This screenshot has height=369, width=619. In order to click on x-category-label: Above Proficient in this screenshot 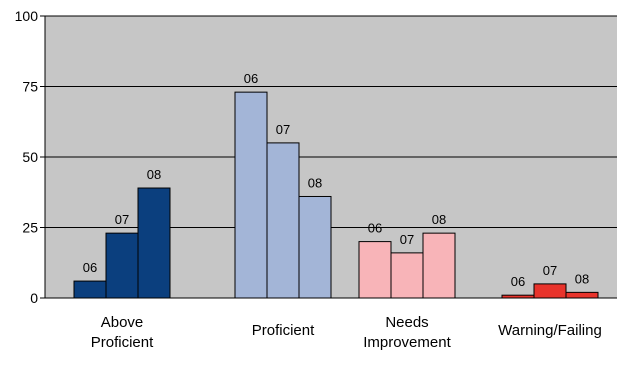, I will do `click(122, 332)`.